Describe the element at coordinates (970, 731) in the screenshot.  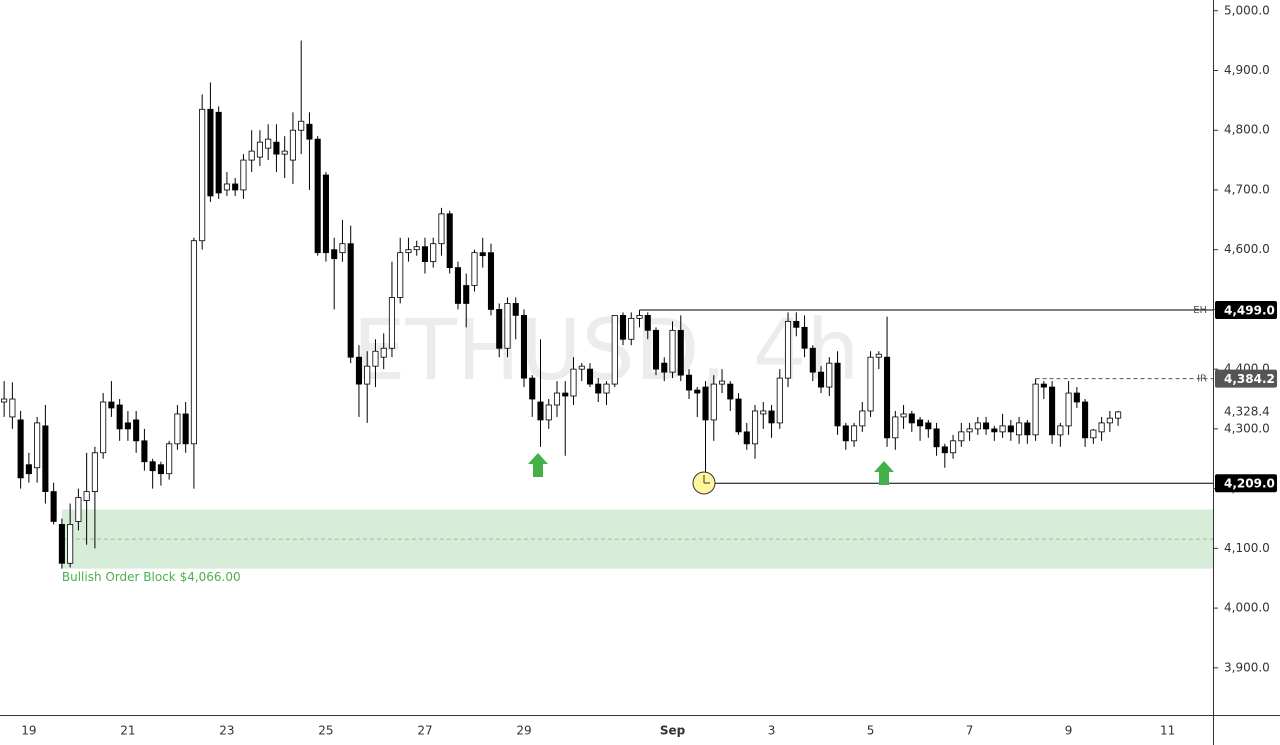
I see `x-tick-label: 7` at that location.